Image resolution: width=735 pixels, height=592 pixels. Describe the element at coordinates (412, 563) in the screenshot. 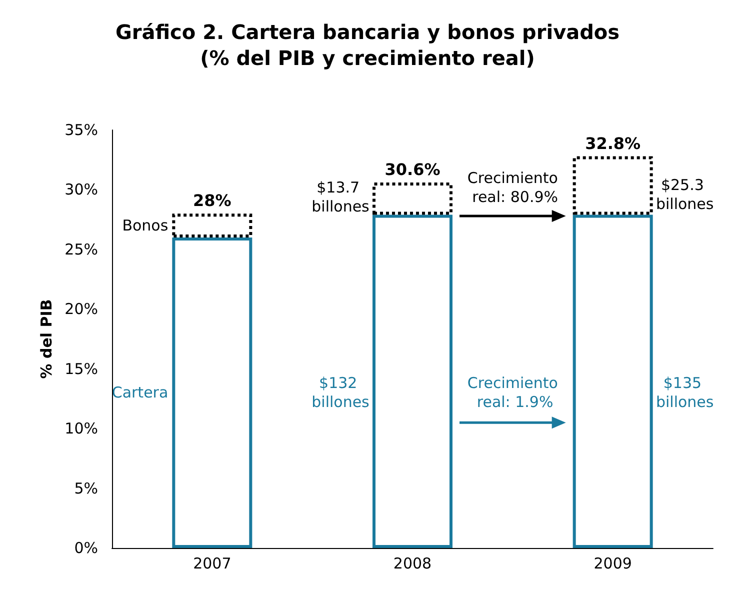

I see `x-tick-label: 2008` at that location.